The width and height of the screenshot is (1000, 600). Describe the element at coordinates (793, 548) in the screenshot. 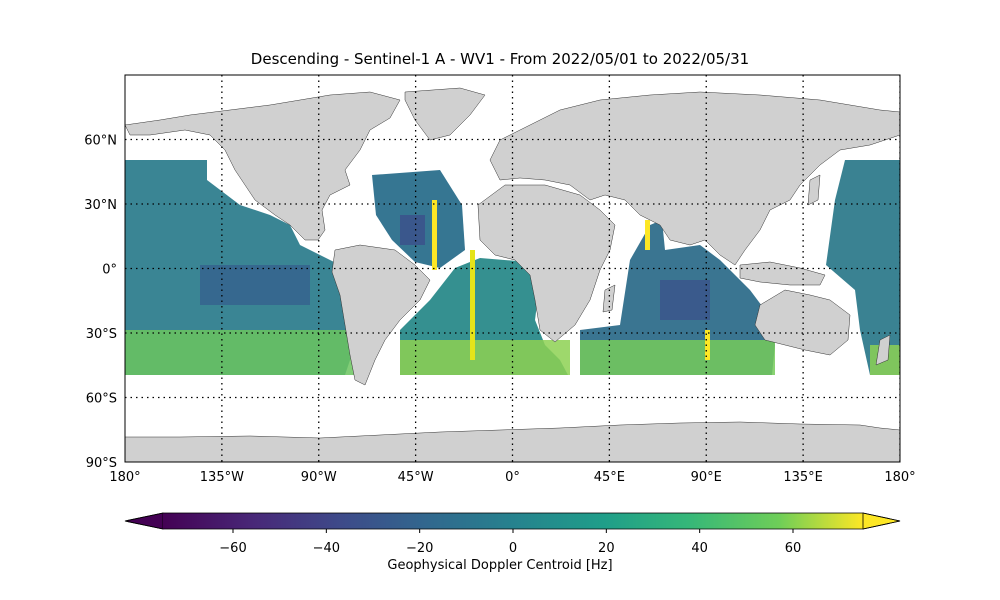

I see `colorbar-tick-label: 60` at that location.